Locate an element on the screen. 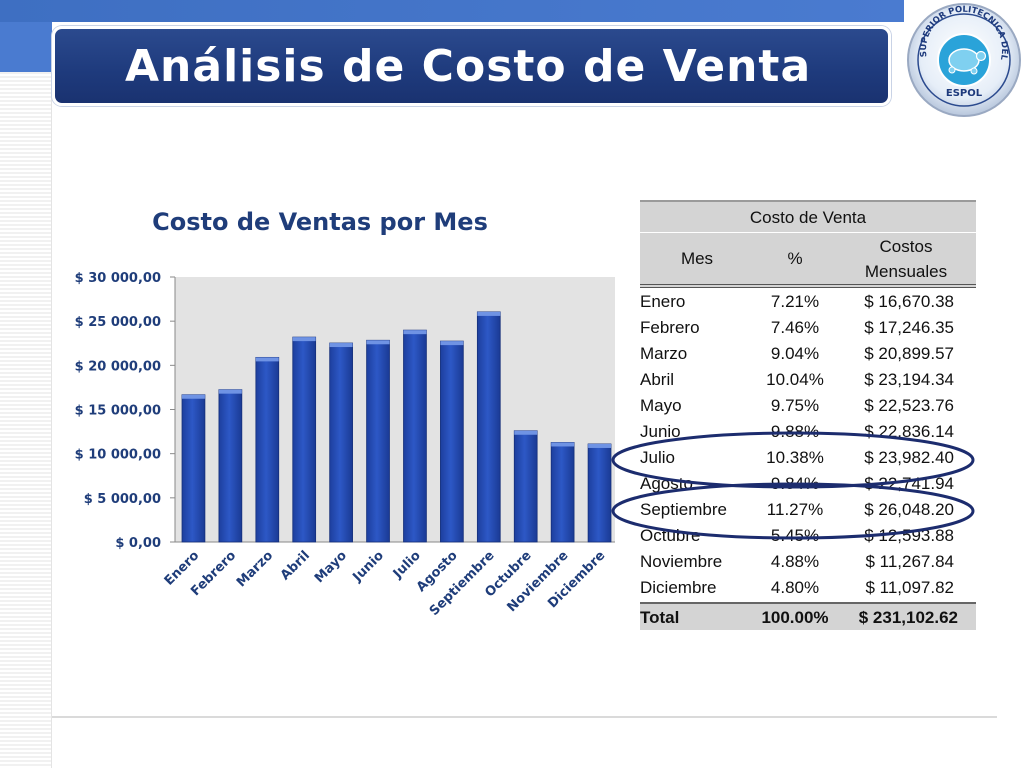  table-row: Junio 9.88% $ 22,836.14 is located at coordinates (808, 432).